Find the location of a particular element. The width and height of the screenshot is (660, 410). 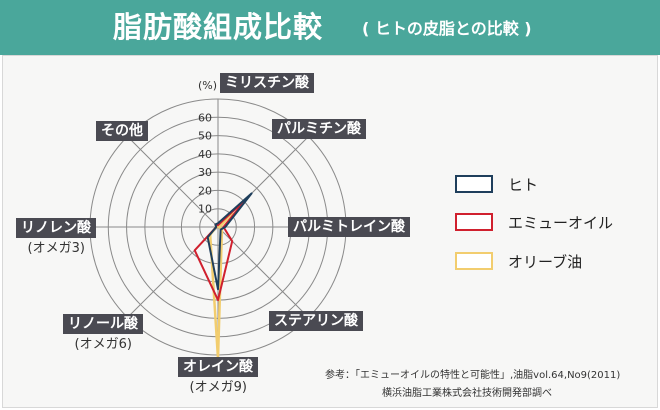

axis-label: リノール酸 is located at coordinates (103, 324).